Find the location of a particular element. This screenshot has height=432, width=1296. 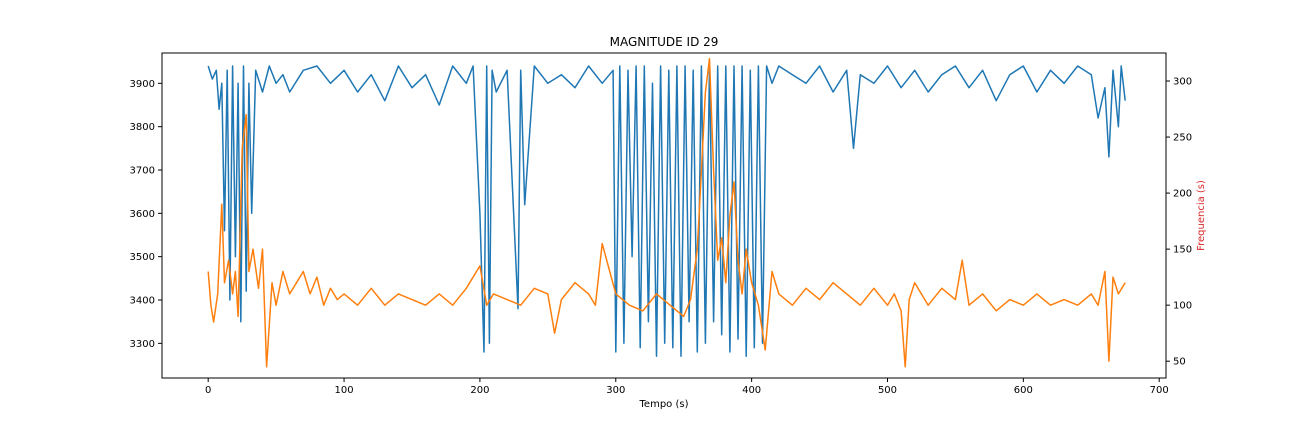

y2-axis-ticks: 50 100 150 200 250 300 is located at coordinates (1179, 222).